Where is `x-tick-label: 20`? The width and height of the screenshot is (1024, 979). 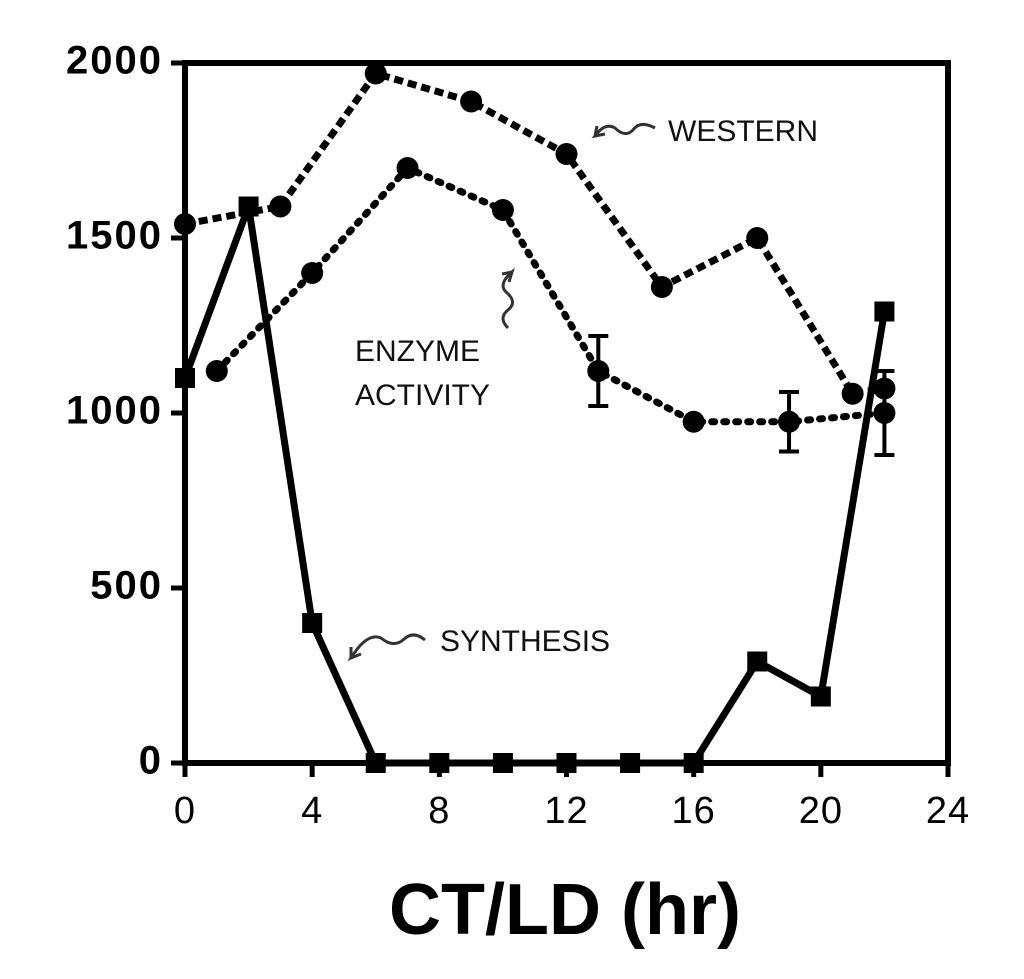 x-tick-label: 20 is located at coordinates (821, 811).